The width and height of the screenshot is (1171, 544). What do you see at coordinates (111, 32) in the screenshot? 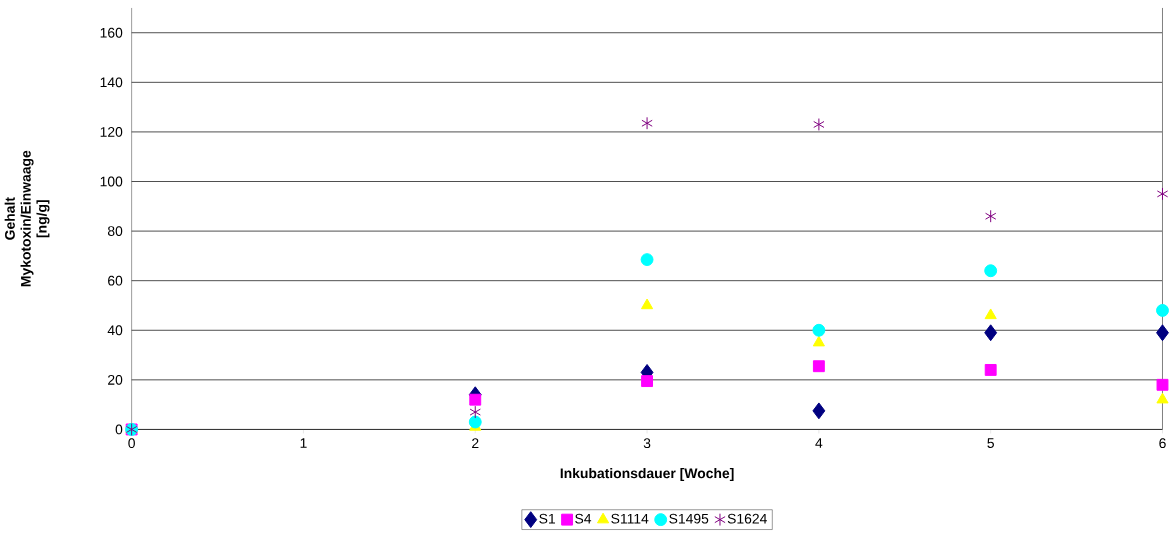
I see `y-tick-label: 160` at bounding box center [111, 32].